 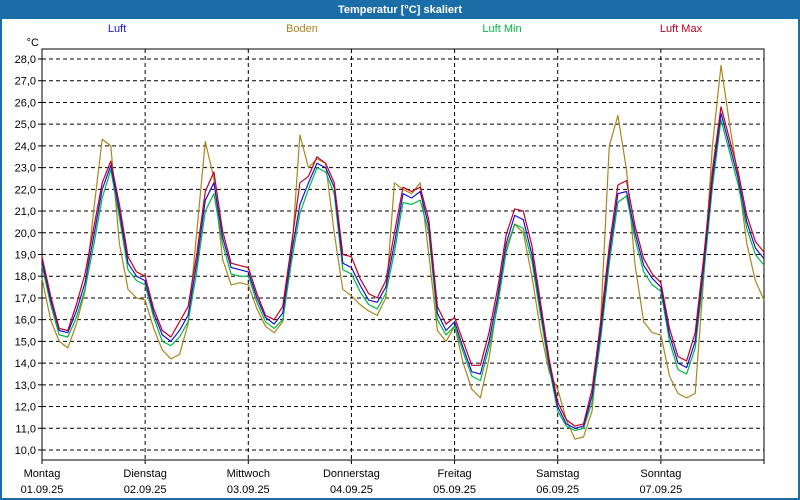 I want to click on y-axis-unit-label: °C, so click(x=33, y=43).